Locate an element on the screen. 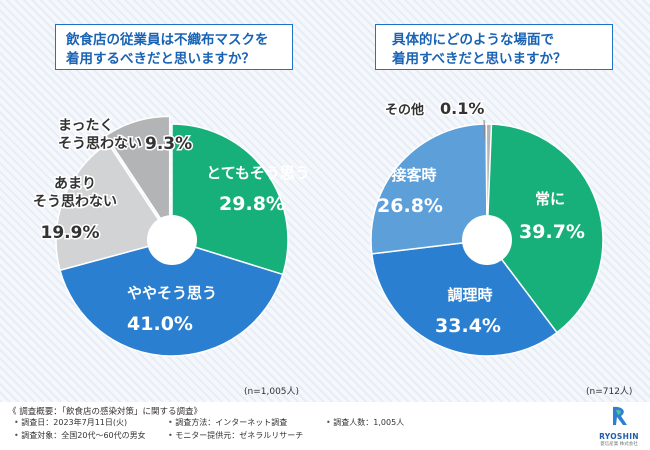  slice-label-1-4-line-2: そう思わない is located at coordinates (100, 144).